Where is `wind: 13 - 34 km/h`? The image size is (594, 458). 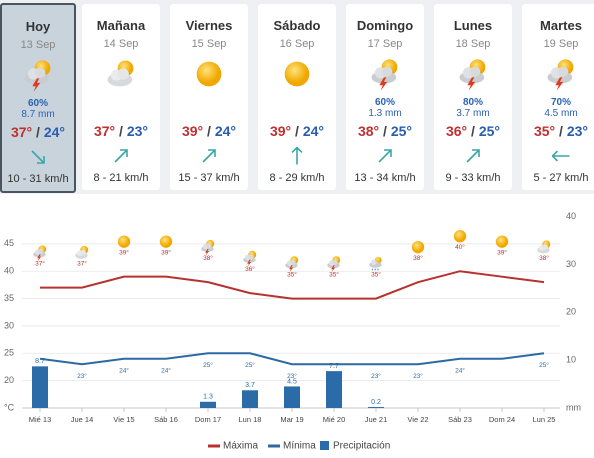
wind: 13 - 34 km/h is located at coordinates (385, 178).